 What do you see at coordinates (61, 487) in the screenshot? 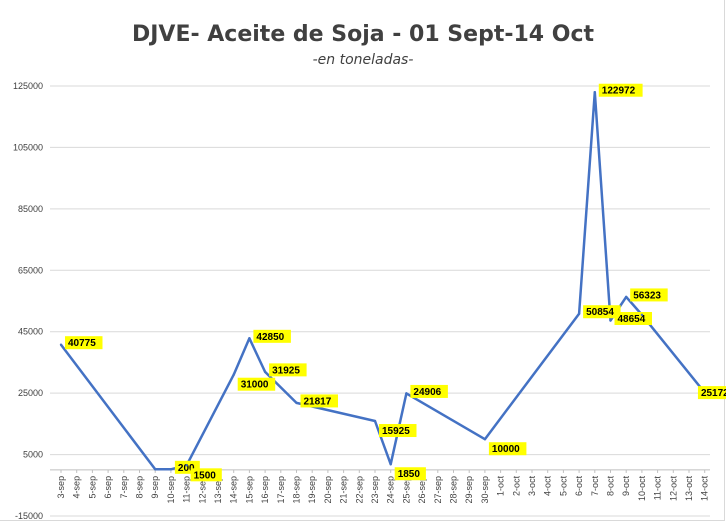
I see `x-tick-label: 3-sep` at bounding box center [61, 487].